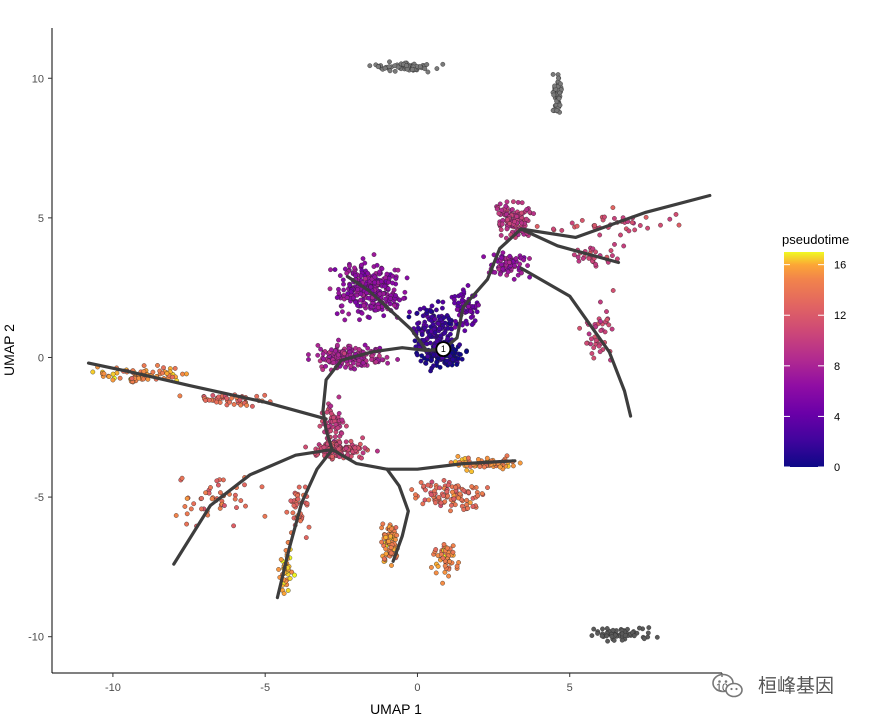  What do you see at coordinates (36, 638) in the screenshot?
I see `y-tick-label: -10` at bounding box center [36, 638].